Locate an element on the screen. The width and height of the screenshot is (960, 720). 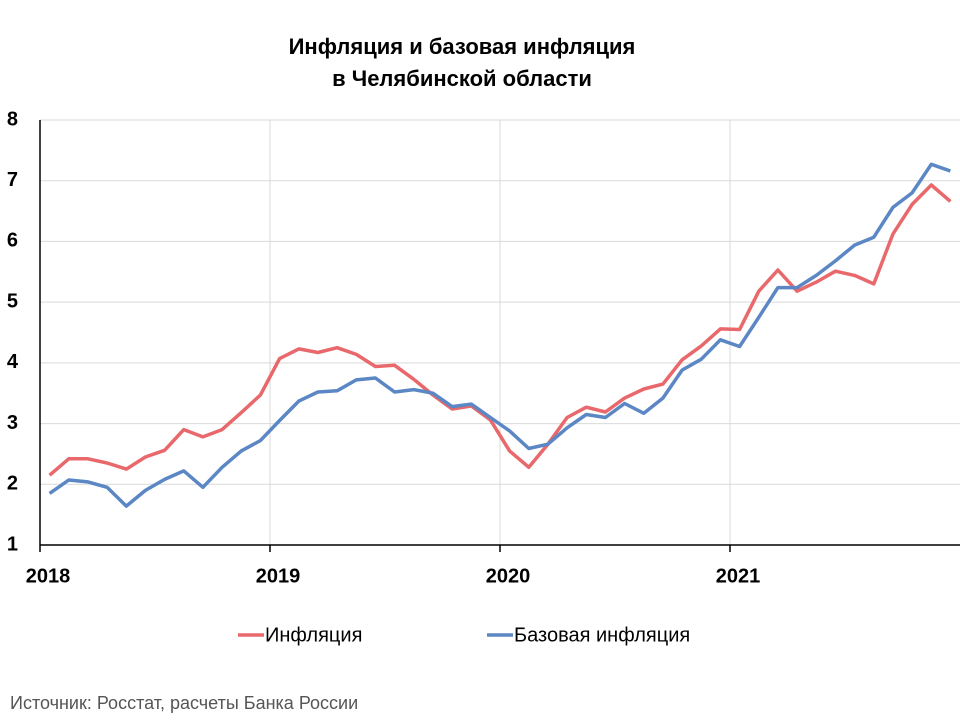
x-tick-label: 2020 is located at coordinates (508, 576).